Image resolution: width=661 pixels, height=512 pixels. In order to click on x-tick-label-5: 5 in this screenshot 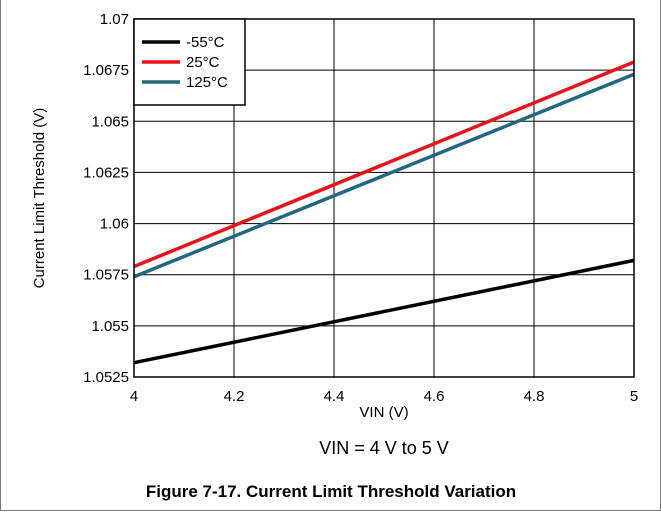, I will do `click(634, 396)`.